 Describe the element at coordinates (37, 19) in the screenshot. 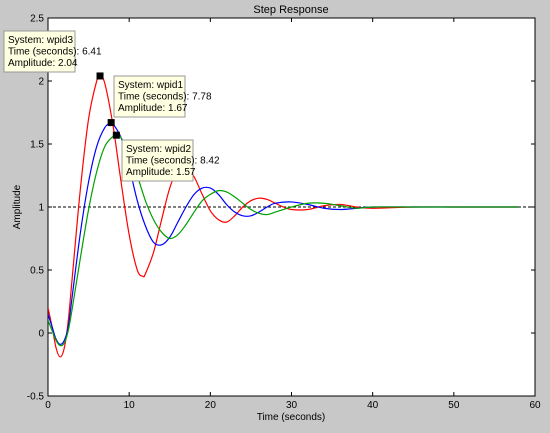

I see `y-tick-label: 2.5` at that location.